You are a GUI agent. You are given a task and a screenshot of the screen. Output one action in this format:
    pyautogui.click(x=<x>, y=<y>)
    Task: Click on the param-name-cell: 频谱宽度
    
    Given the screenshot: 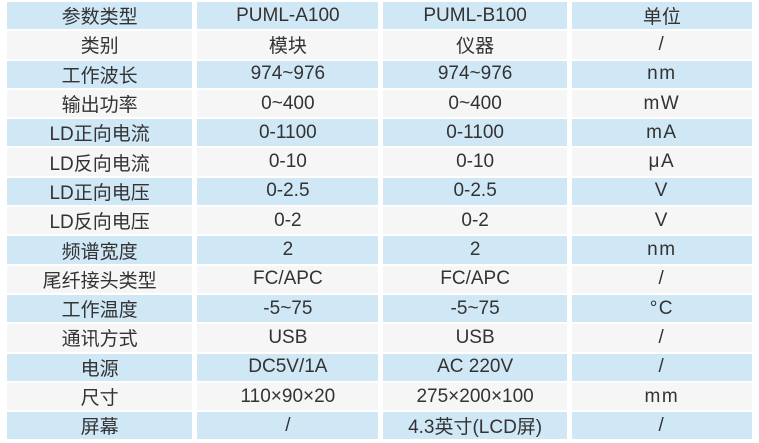 What is the action you would take?
    pyautogui.click(x=100, y=250)
    